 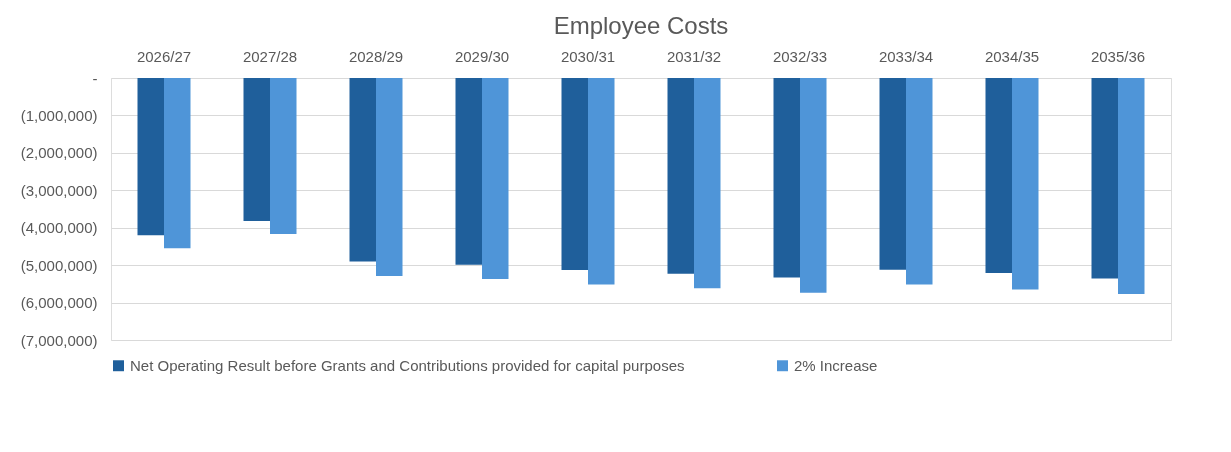 What do you see at coordinates (694, 56) in the screenshot?
I see `x-tick-label: 2031/32` at bounding box center [694, 56].